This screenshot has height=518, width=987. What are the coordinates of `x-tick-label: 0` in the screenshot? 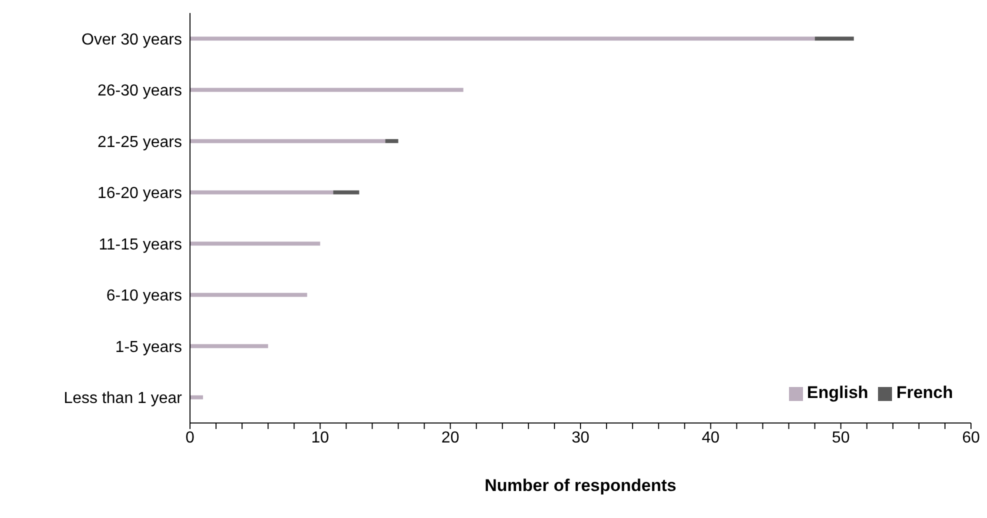 It's located at (190, 437).